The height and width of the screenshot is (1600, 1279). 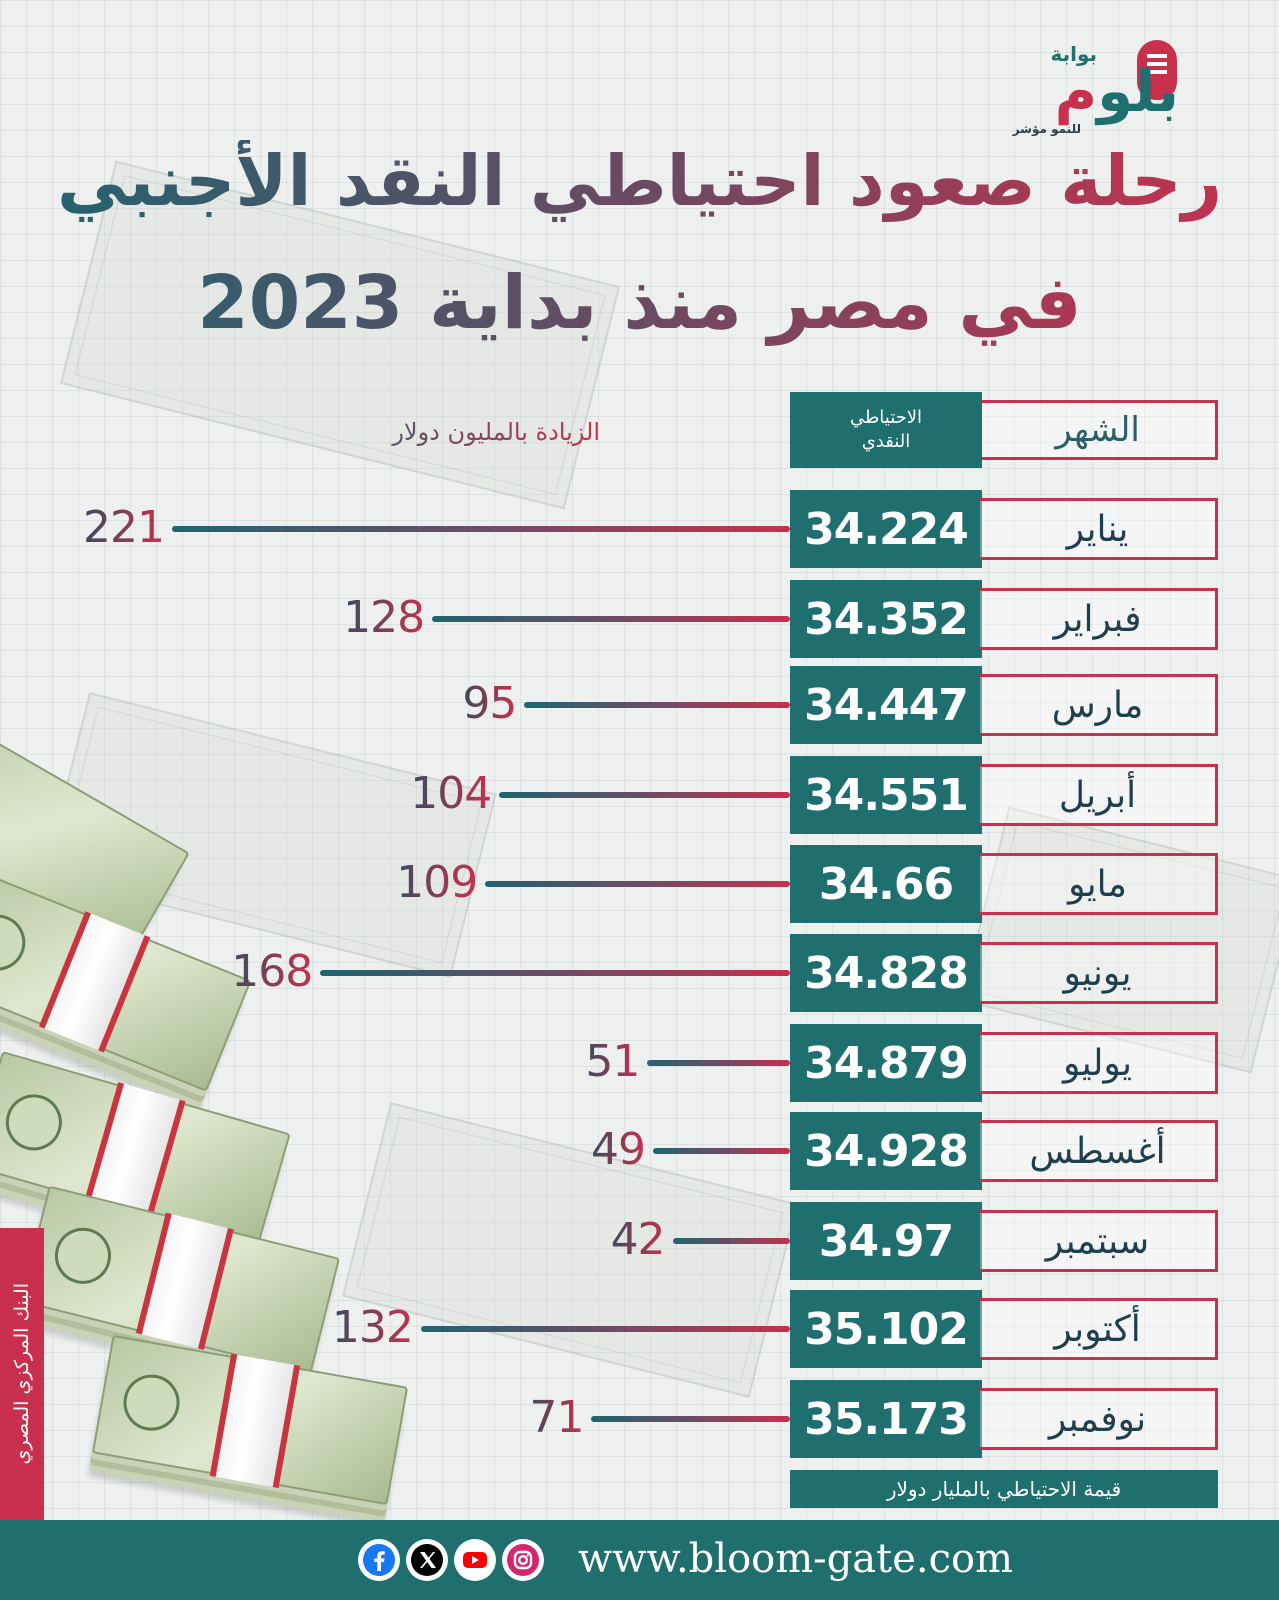 I want to click on reserve-value: 34.928, so click(x=886, y=1151).